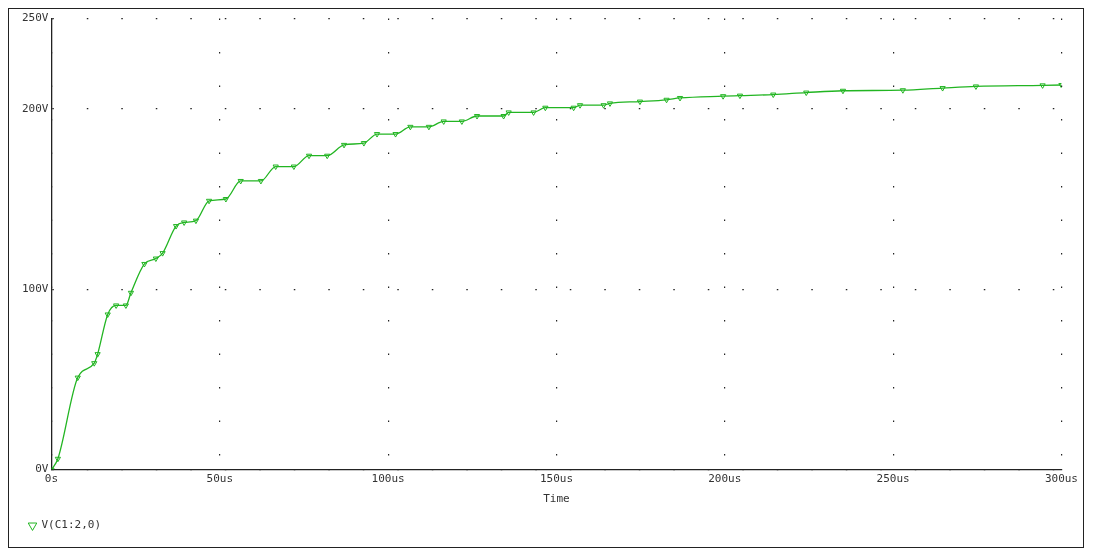  I want to click on x-tick-label: 0s, so click(51, 479).